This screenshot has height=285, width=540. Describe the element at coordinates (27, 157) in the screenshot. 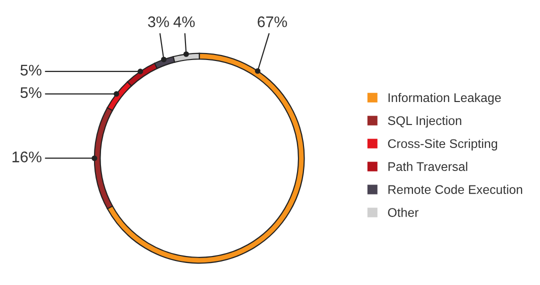

I see `data-label: 16%` at that location.